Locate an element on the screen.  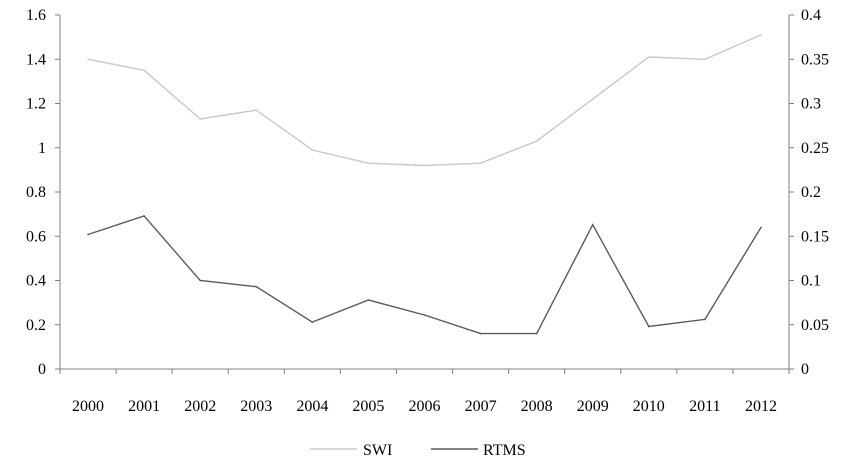
right-y-axis-ticks: 0 0.05 0.1 0.15 0.2 0.25 0.3 0.35 0.4 is located at coordinates (809, 192).